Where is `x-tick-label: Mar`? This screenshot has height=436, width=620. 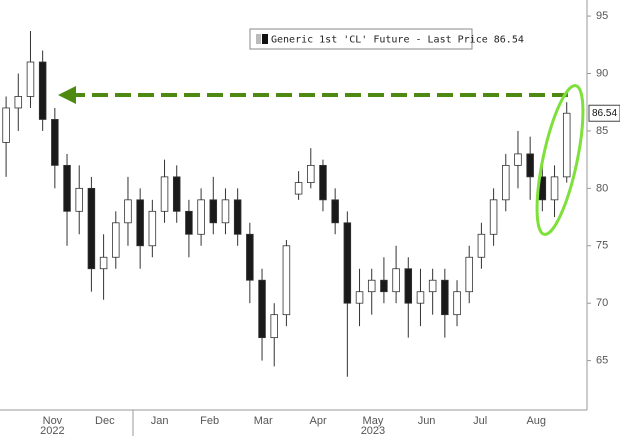 x-tick-label: Mar is located at coordinates (263, 421).